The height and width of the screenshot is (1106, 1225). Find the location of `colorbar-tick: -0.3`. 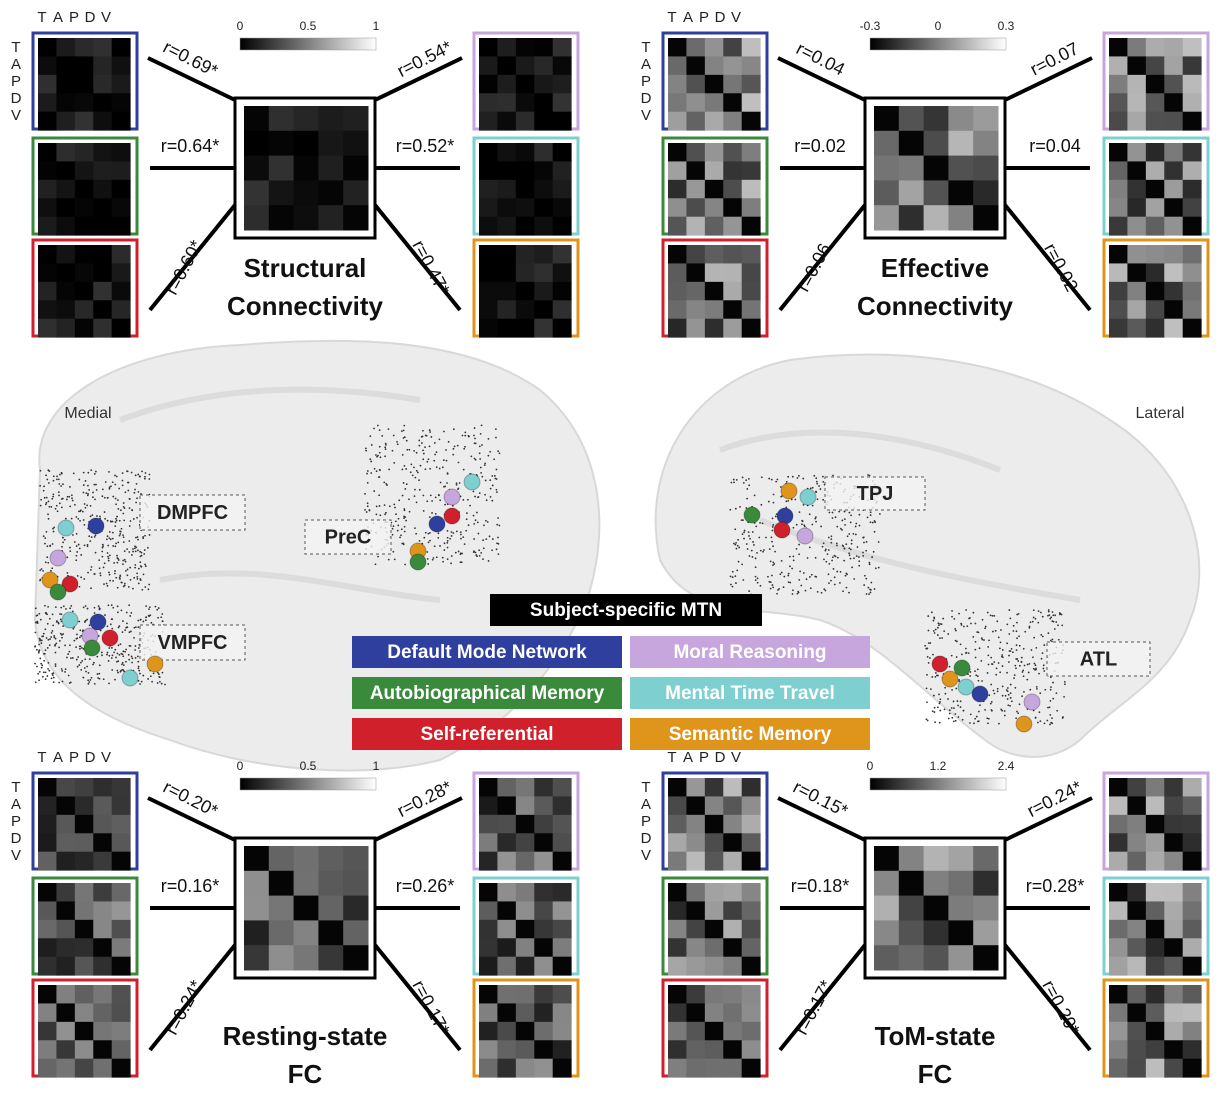

colorbar-tick: -0.3 is located at coordinates (870, 26).